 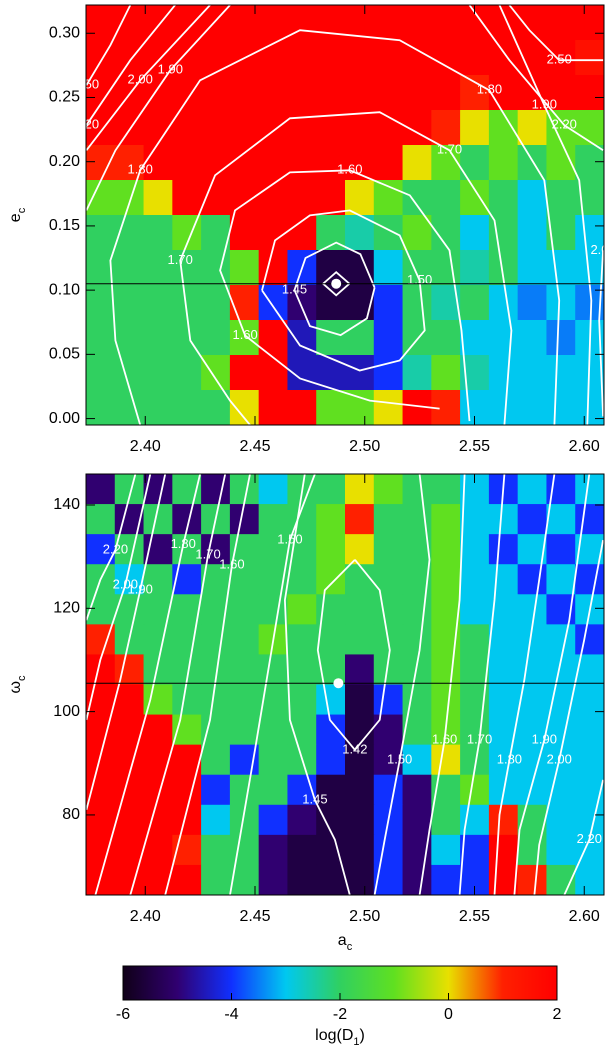 What do you see at coordinates (559, 59) in the screenshot?
I see `contour-label: 2.50` at bounding box center [559, 59].